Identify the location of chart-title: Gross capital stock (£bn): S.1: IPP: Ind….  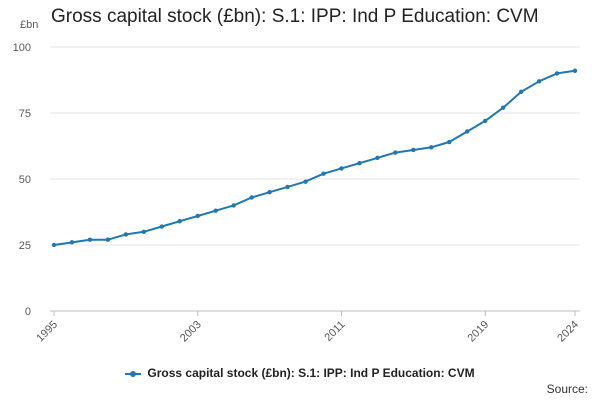
(295, 16).